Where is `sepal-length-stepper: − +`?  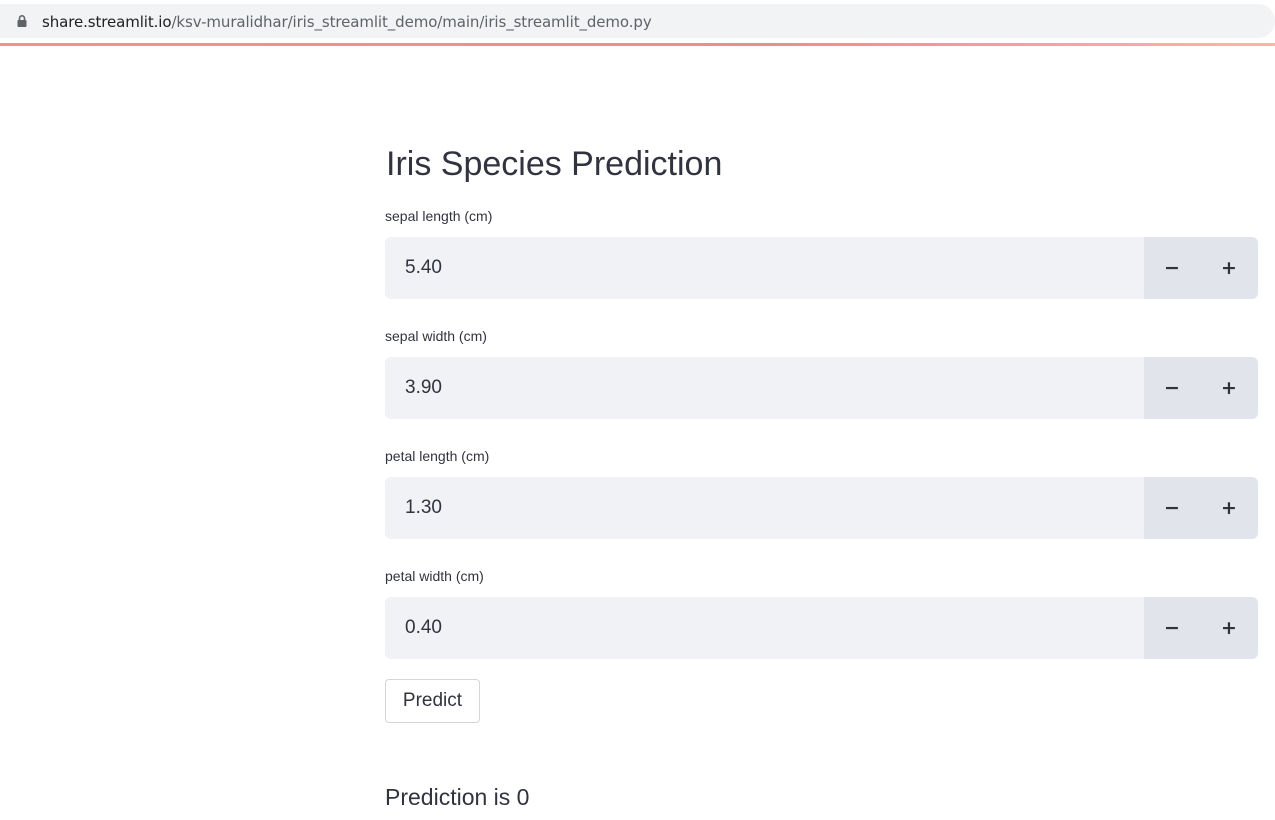 sepal-length-stepper: − + is located at coordinates (821, 268).